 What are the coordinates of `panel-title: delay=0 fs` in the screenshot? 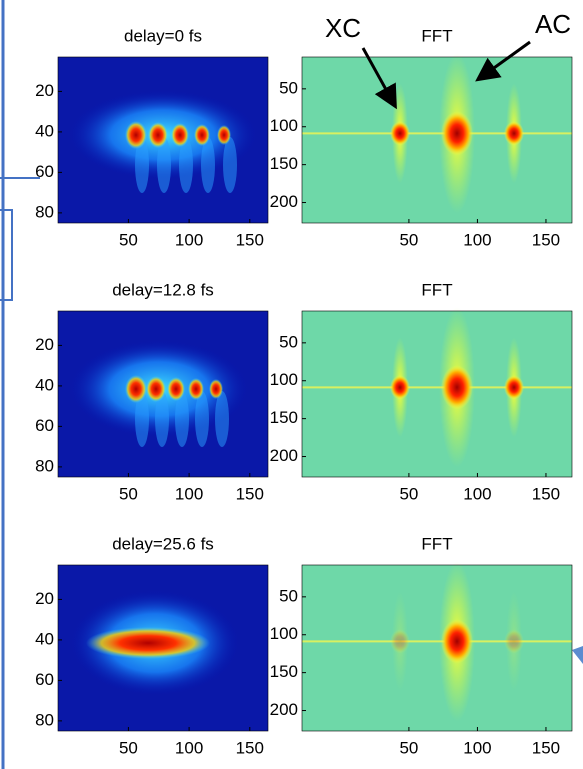 It's located at (163, 35).